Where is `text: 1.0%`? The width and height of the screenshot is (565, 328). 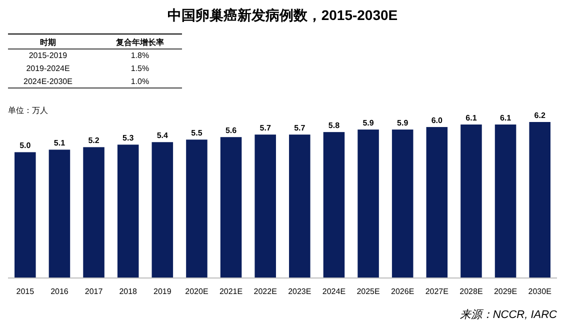 text: 1.0% is located at coordinates (140, 81).